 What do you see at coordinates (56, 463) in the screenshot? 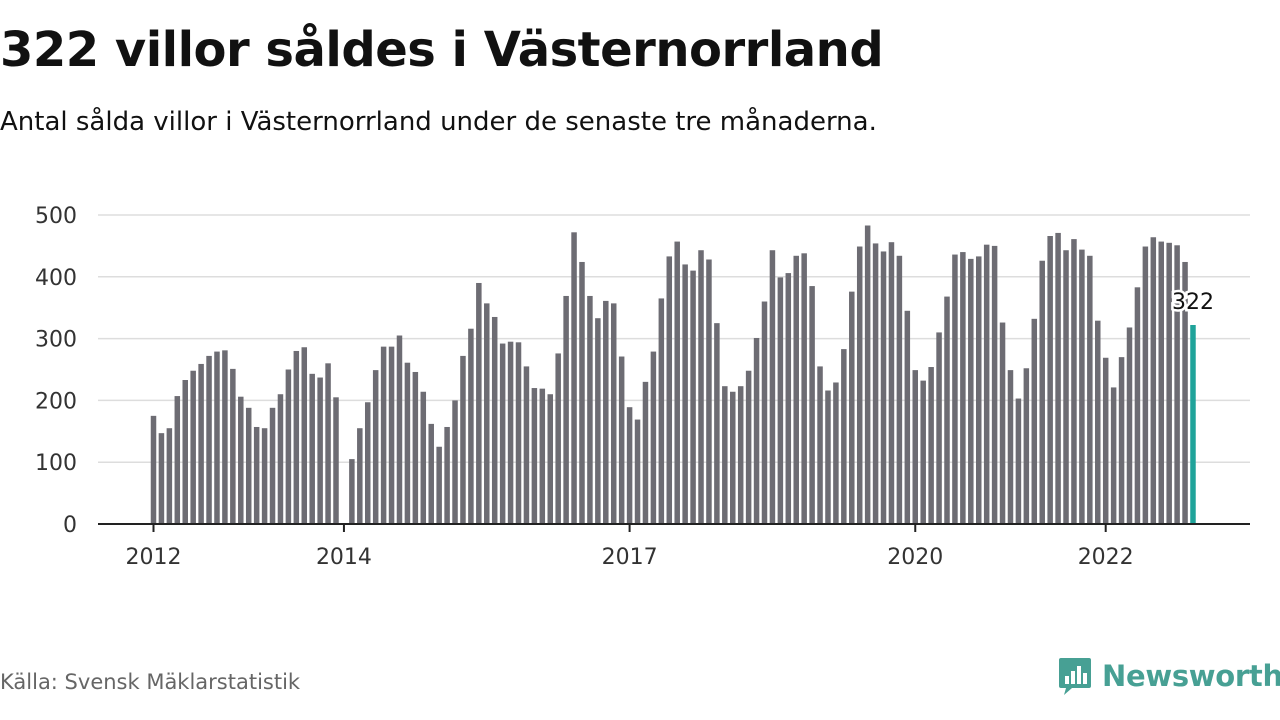
I see `y-tick-label: 100` at bounding box center [56, 463].